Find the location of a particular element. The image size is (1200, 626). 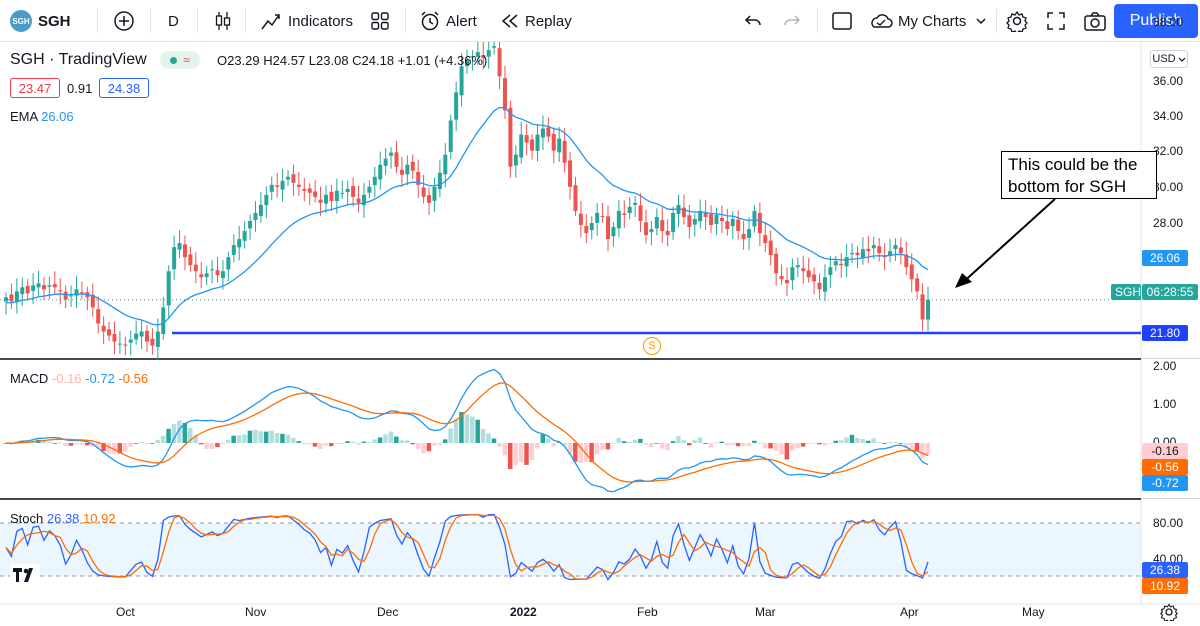

stoch-label: Stoch is located at coordinates (27, 518).